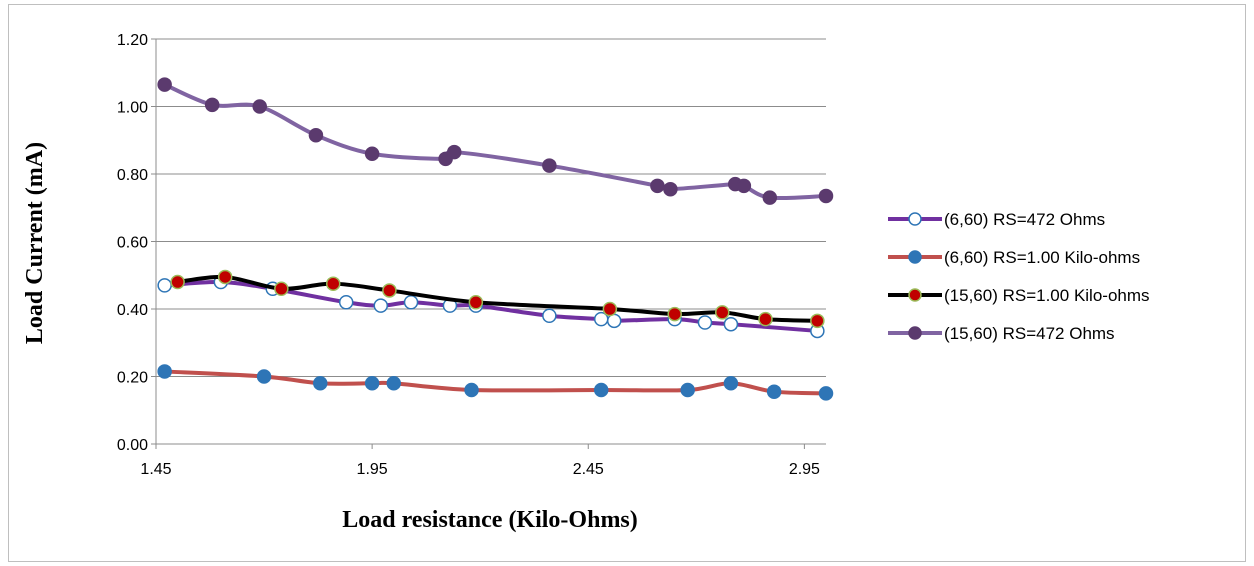  I want to click on x-tick-label: 1.95, so click(372, 469).